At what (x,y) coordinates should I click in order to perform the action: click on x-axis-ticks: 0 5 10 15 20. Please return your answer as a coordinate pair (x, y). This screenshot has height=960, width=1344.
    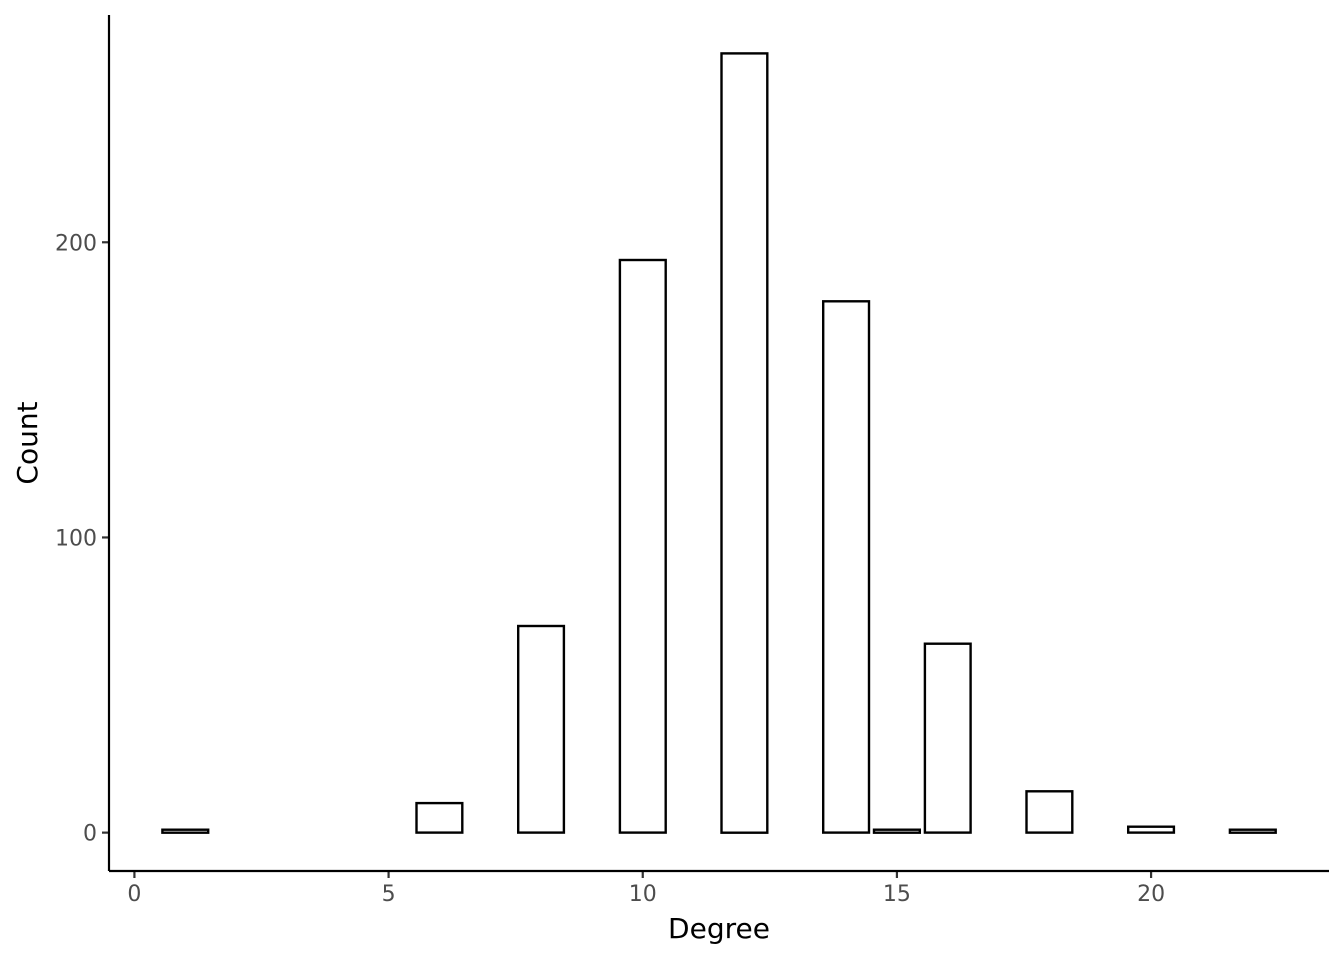
    Looking at the image, I should click on (646, 889).